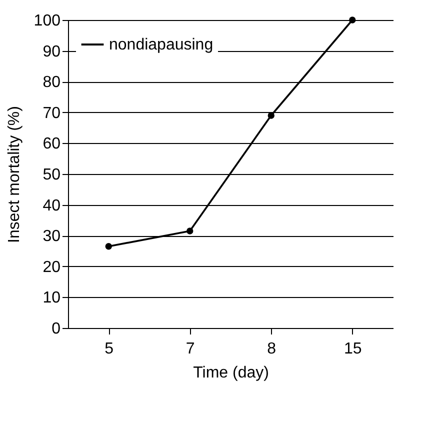 Image resolution: width=431 pixels, height=424 pixels. I want to click on x-tick-label: 8, so click(271, 349).